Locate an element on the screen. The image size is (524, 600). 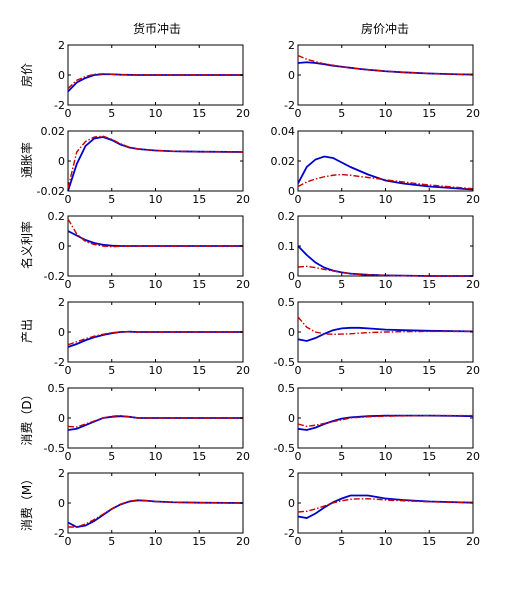
row-label-housing-price: 房价 is located at coordinates (26, 75).